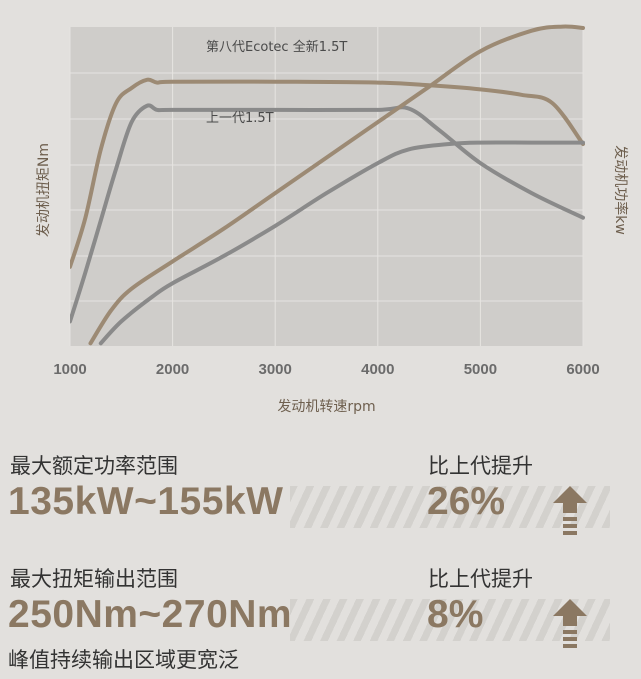 This screenshot has height=679, width=641. I want to click on torque-range-value: 250Nm~270Nm, so click(150, 614).